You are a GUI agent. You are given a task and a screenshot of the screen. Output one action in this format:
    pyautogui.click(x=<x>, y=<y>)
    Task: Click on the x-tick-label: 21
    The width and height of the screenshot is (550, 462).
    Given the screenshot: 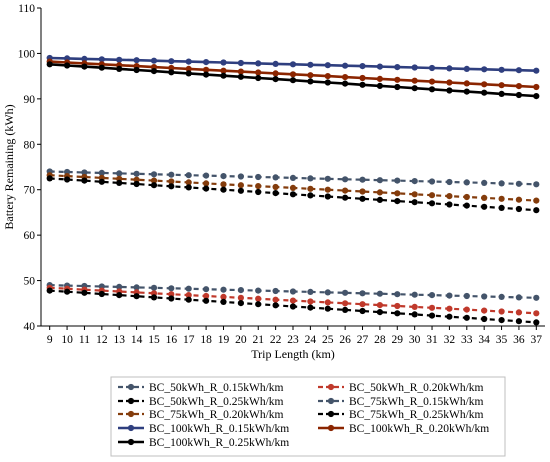 What is the action you would take?
    pyautogui.click(x=258, y=340)
    